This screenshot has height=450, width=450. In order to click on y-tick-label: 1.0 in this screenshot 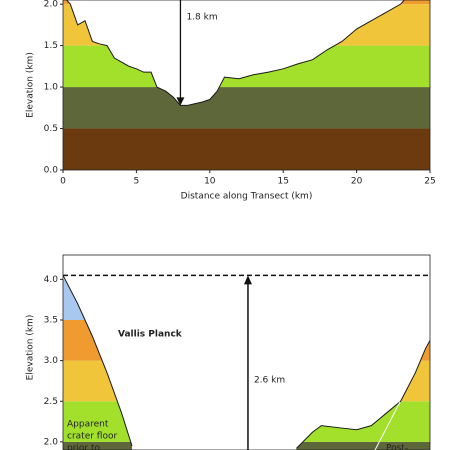, I will do `click(51, 88)`.